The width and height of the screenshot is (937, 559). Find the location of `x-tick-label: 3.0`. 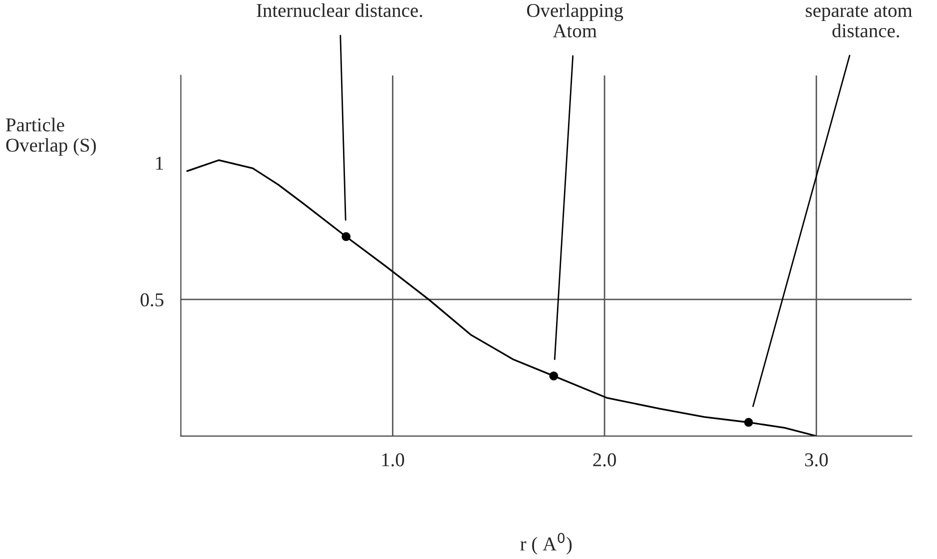

x-tick-label: 3.0 is located at coordinates (816, 459).